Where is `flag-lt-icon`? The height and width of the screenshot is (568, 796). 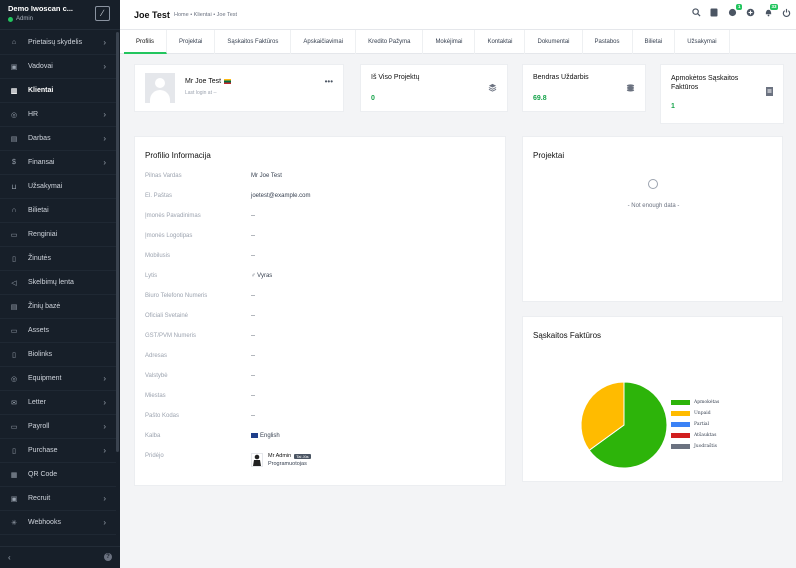 flag-lt-icon is located at coordinates (228, 81).